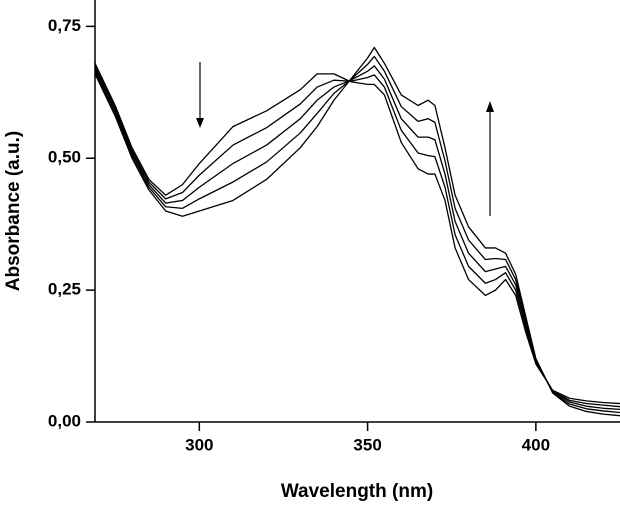  What do you see at coordinates (64, 25) in the screenshot?
I see `y-tick-label: 0,75` at bounding box center [64, 25].